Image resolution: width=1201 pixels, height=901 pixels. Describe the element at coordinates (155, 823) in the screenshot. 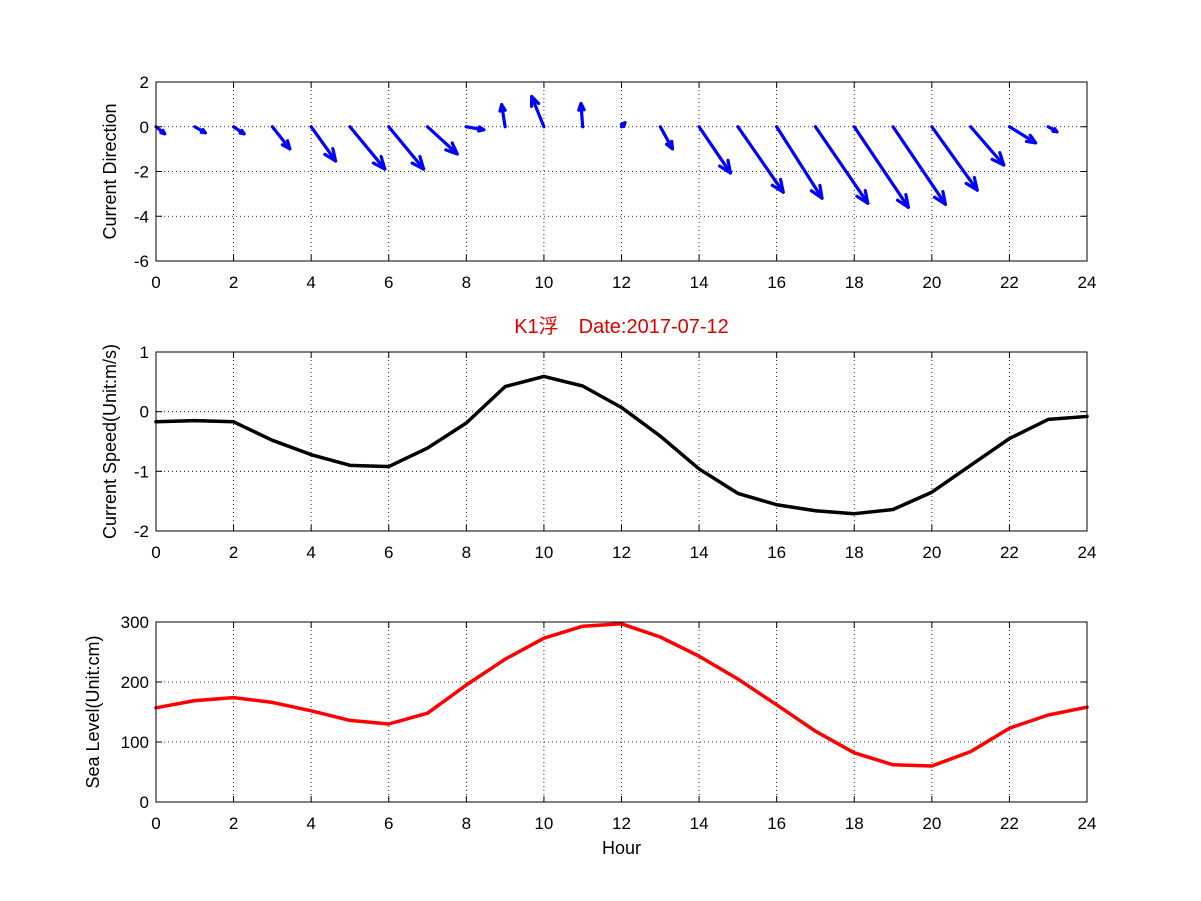

I see `sea-level-xtick-label: 0` at that location.